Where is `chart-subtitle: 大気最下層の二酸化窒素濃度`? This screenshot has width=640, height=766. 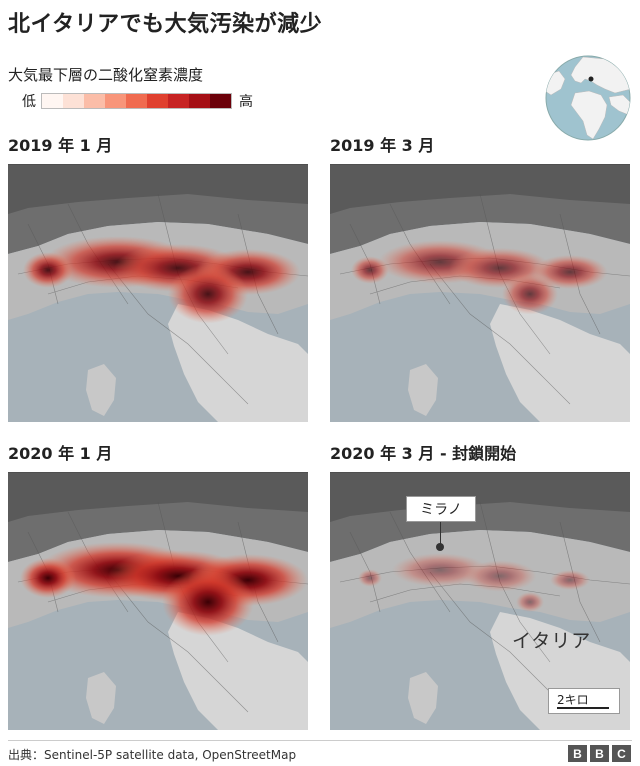 chart-subtitle: 大気最下層の二酸化窒素濃度 is located at coordinates (106, 75).